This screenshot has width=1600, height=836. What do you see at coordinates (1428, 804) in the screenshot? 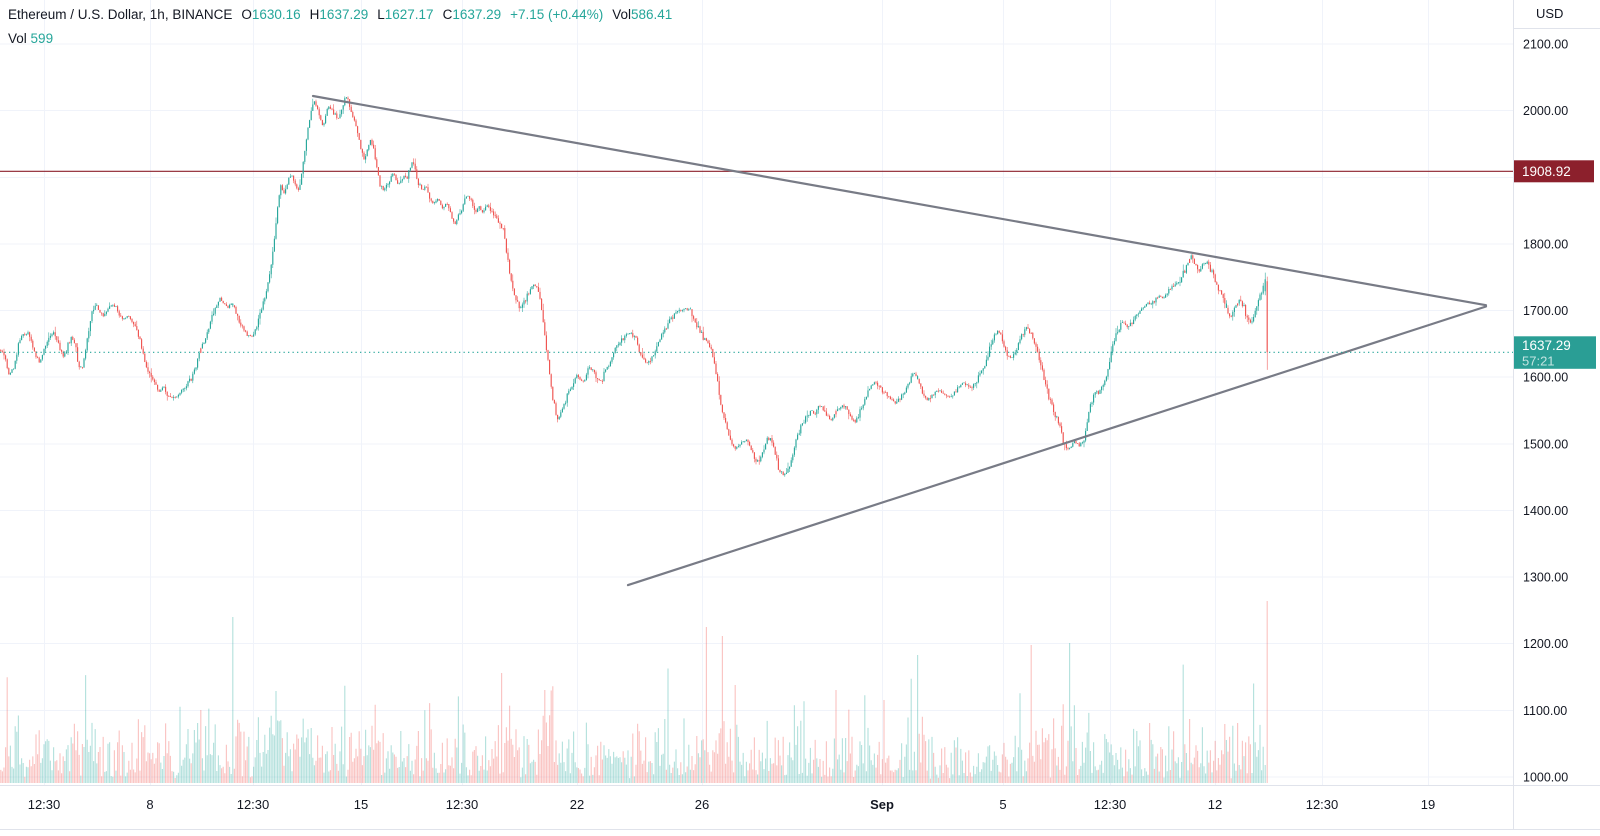
I see `time-tick-label: 19` at bounding box center [1428, 804].